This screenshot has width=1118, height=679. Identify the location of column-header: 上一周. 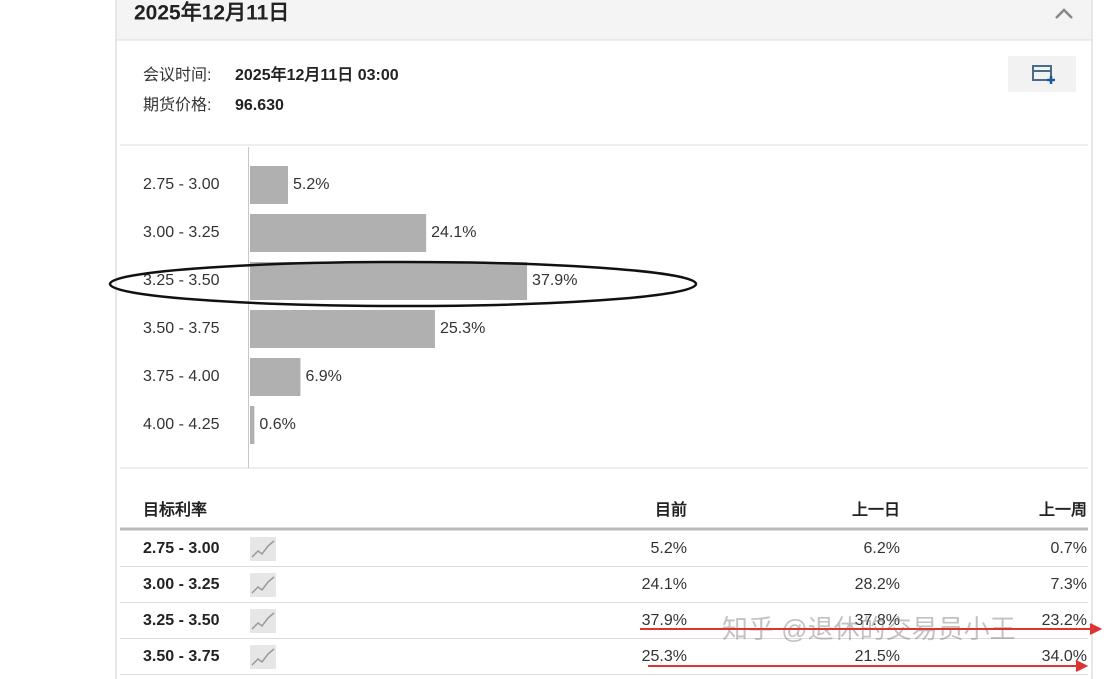
(1063, 510).